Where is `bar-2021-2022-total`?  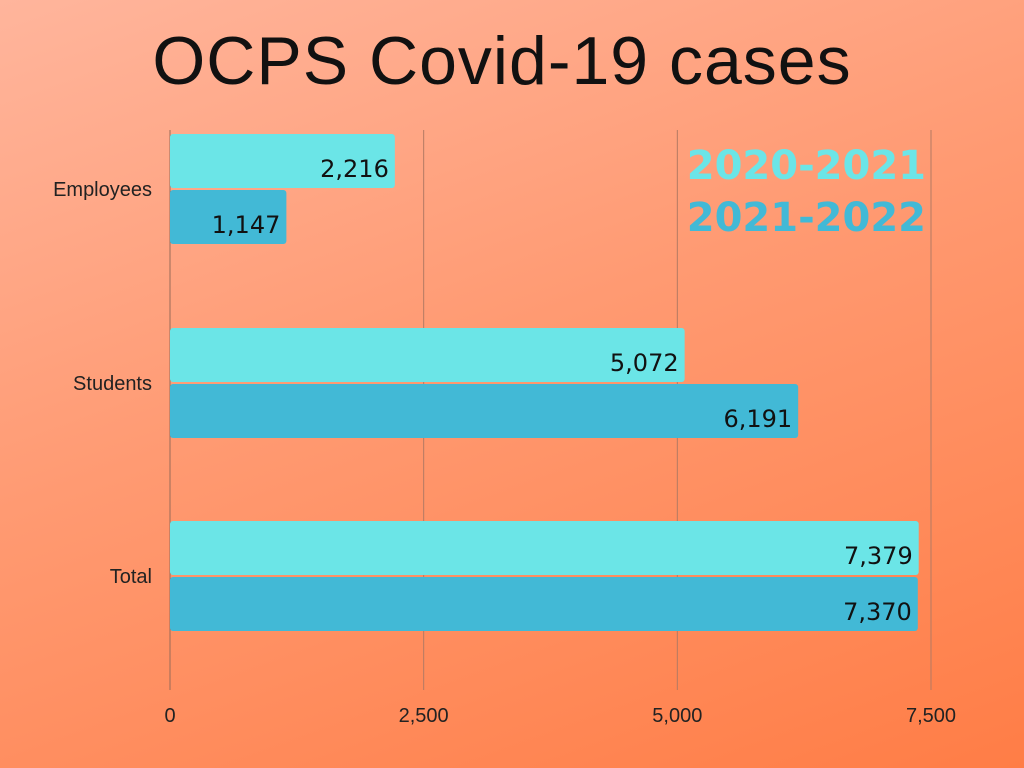
bar-2021-2022-total is located at coordinates (544, 604).